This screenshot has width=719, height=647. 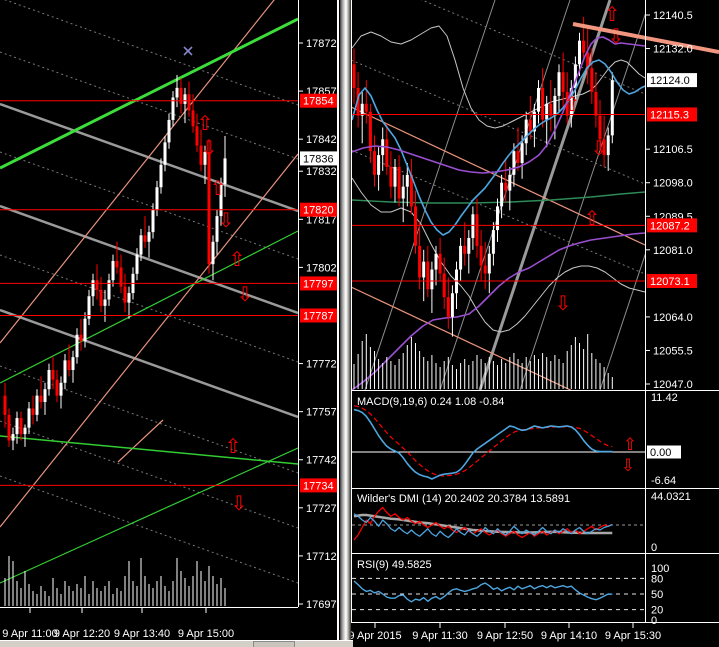 I want to click on scrollbar-nub, so click(x=274, y=644).